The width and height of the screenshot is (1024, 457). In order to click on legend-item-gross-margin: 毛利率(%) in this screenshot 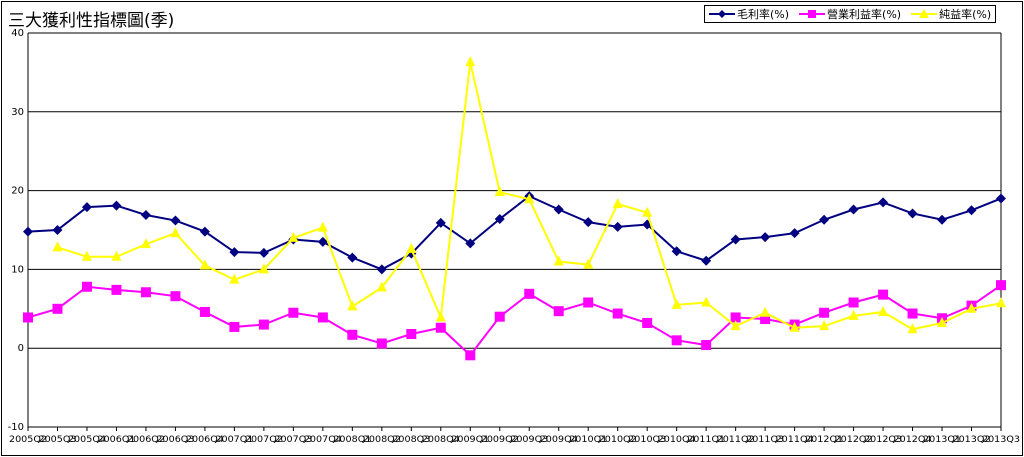, I will do `click(749, 14)`.